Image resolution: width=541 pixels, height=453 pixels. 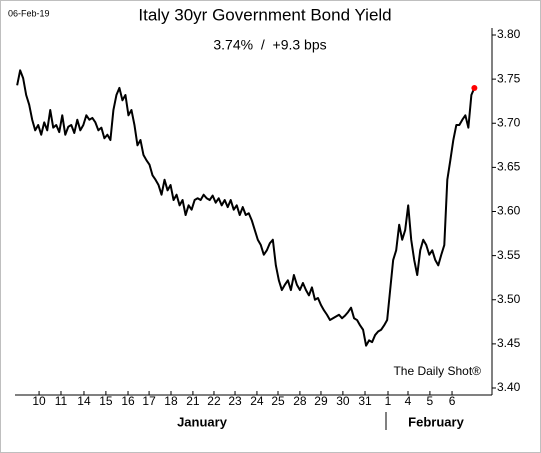 What do you see at coordinates (509, 167) in the screenshot?
I see `y-tick-label: 3.65` at bounding box center [509, 167].